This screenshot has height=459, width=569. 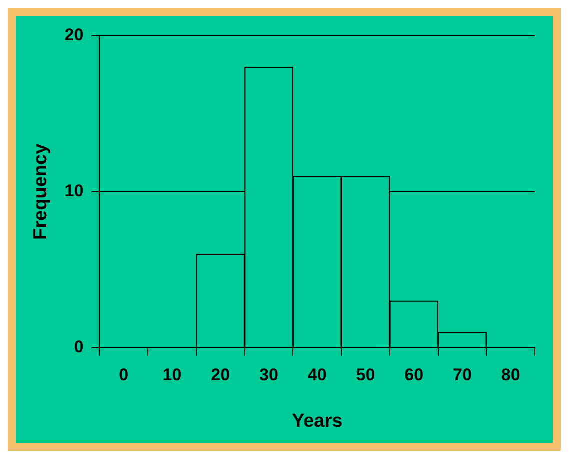 I want to click on x-tick-label: 60, so click(x=414, y=375).